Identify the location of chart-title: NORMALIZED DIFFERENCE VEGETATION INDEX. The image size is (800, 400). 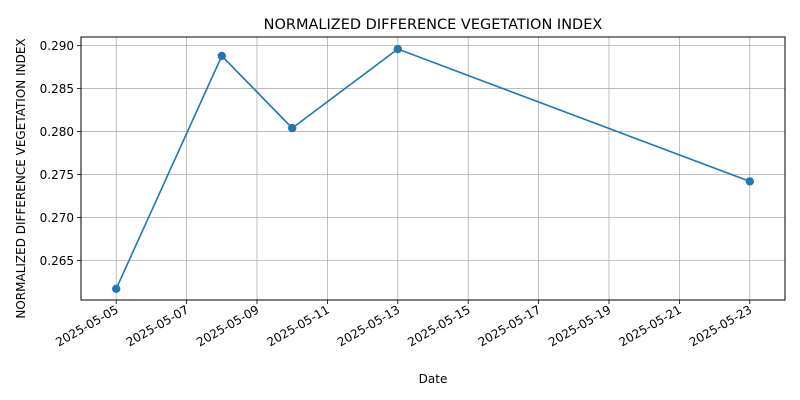
(433, 25).